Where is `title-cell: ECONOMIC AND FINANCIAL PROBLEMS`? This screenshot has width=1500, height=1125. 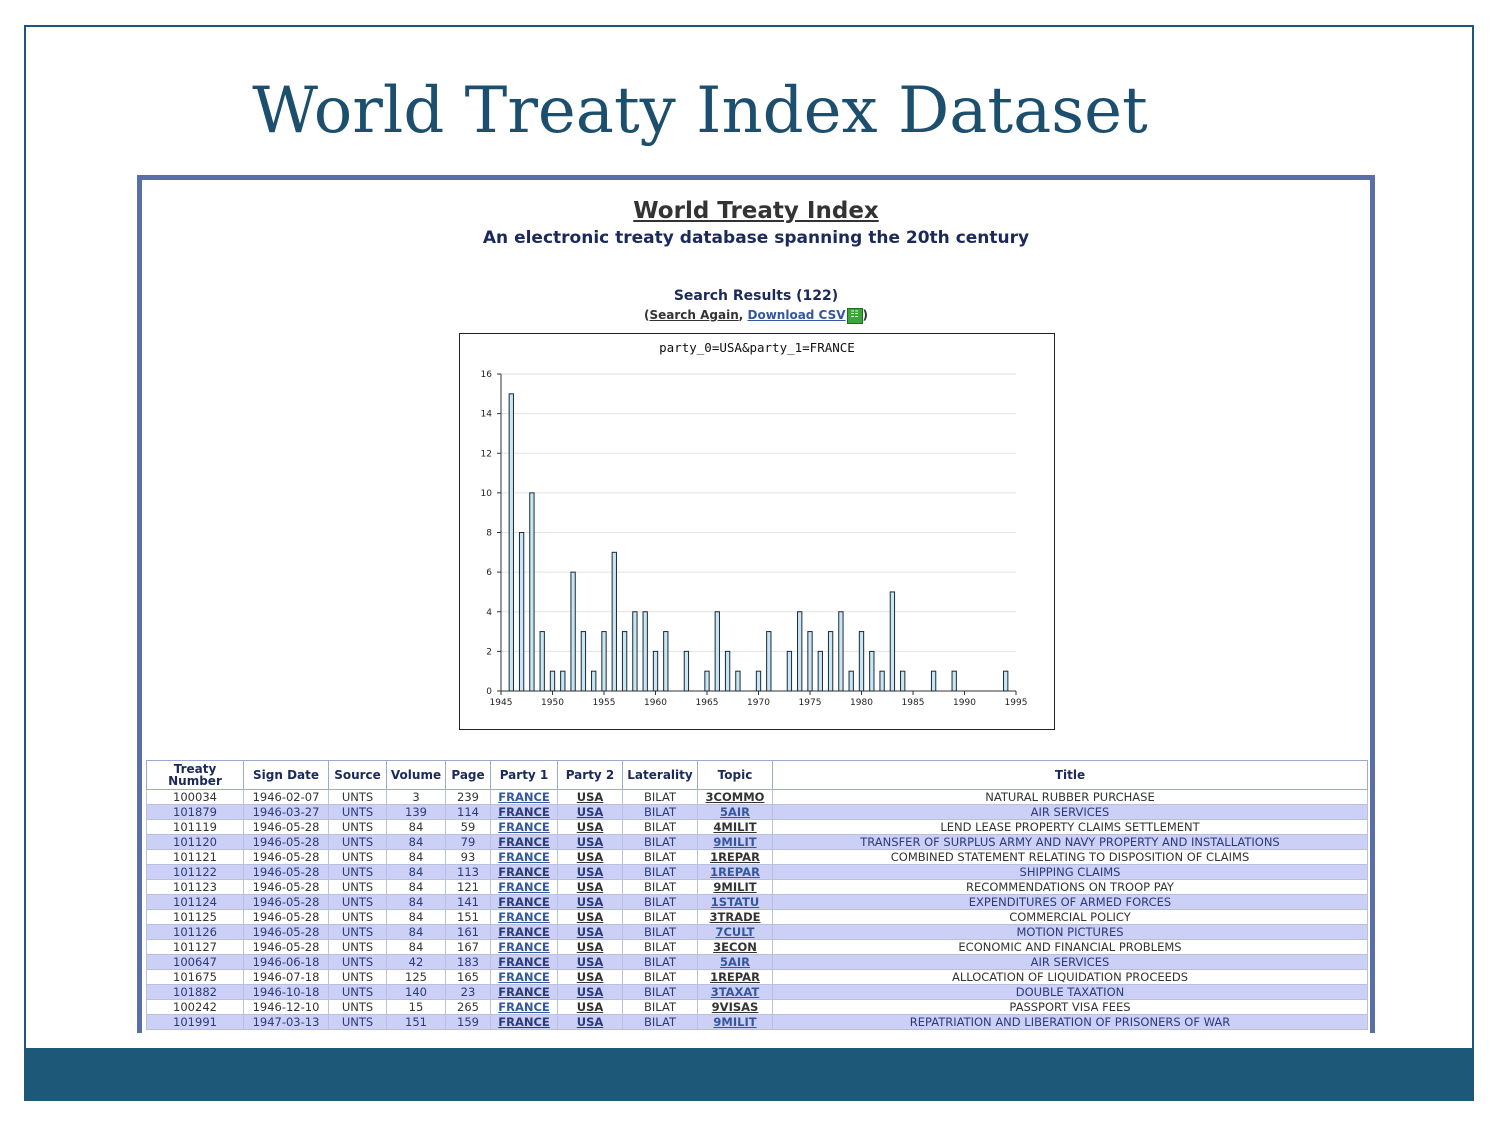 title-cell: ECONOMIC AND FINANCIAL PROBLEMS is located at coordinates (1070, 947).